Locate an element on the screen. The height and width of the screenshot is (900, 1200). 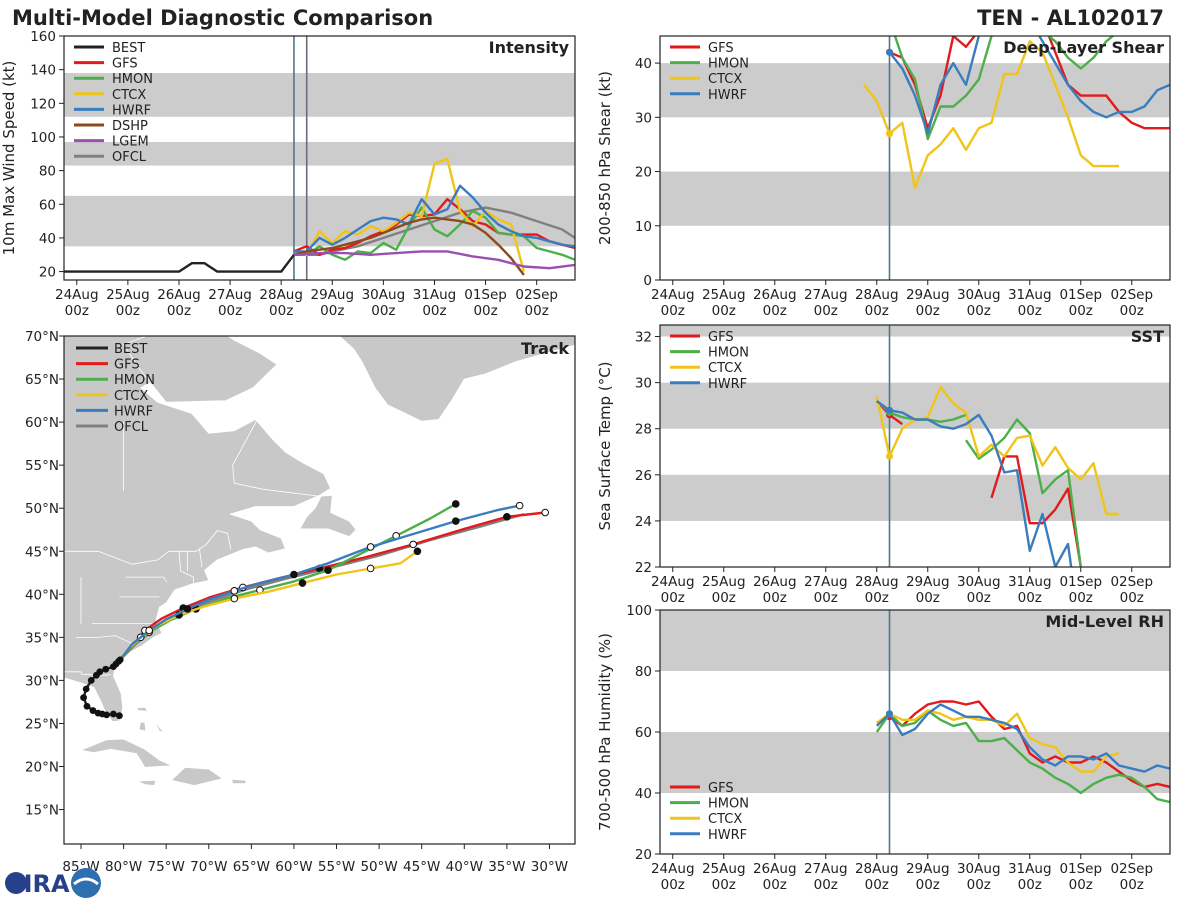
plot-frame is located at coordinates (915, 446).